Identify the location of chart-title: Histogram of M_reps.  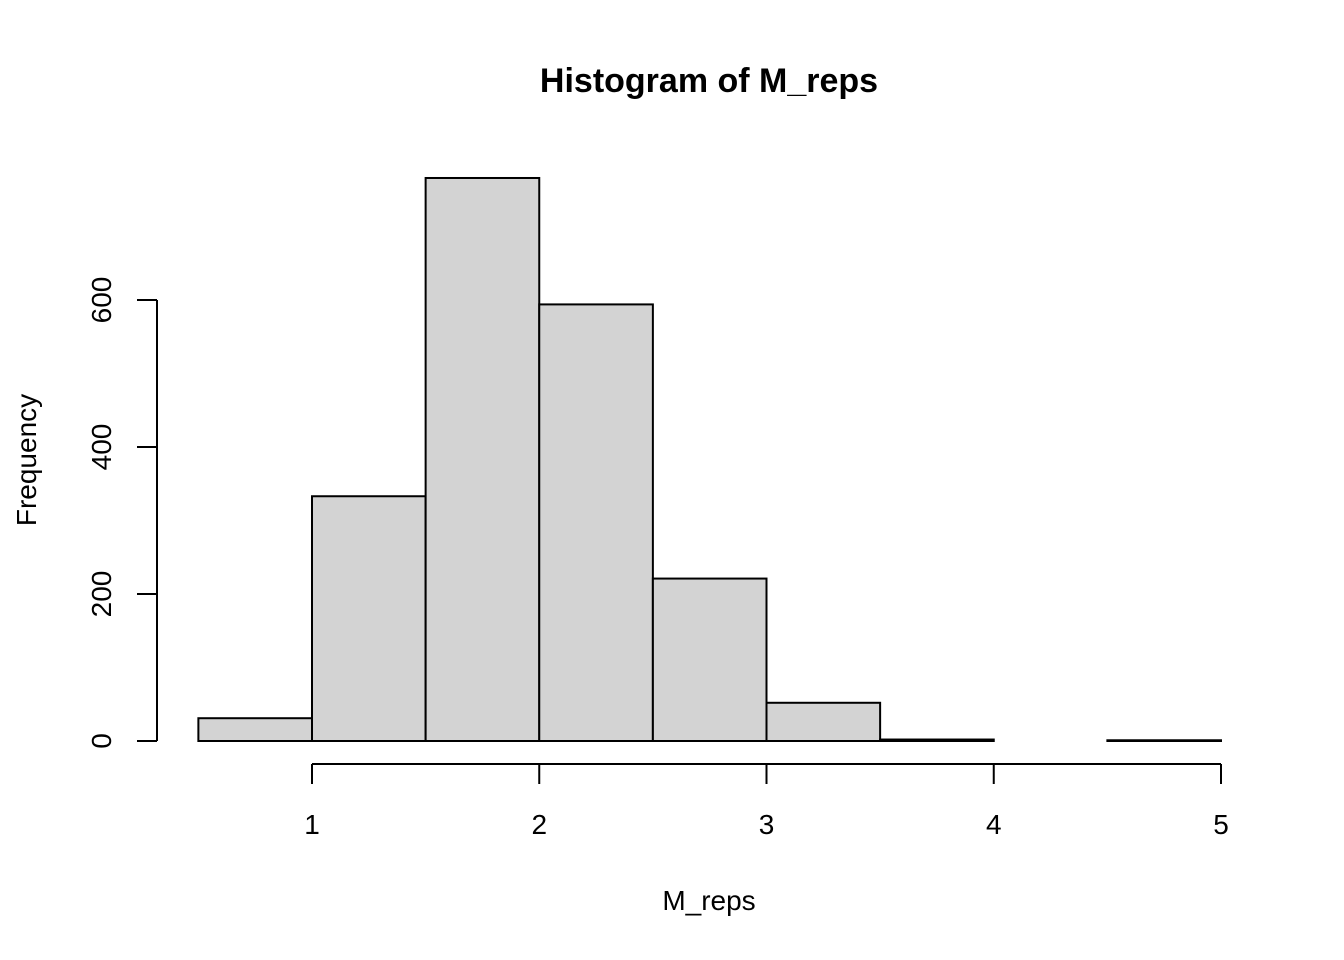
(709, 81).